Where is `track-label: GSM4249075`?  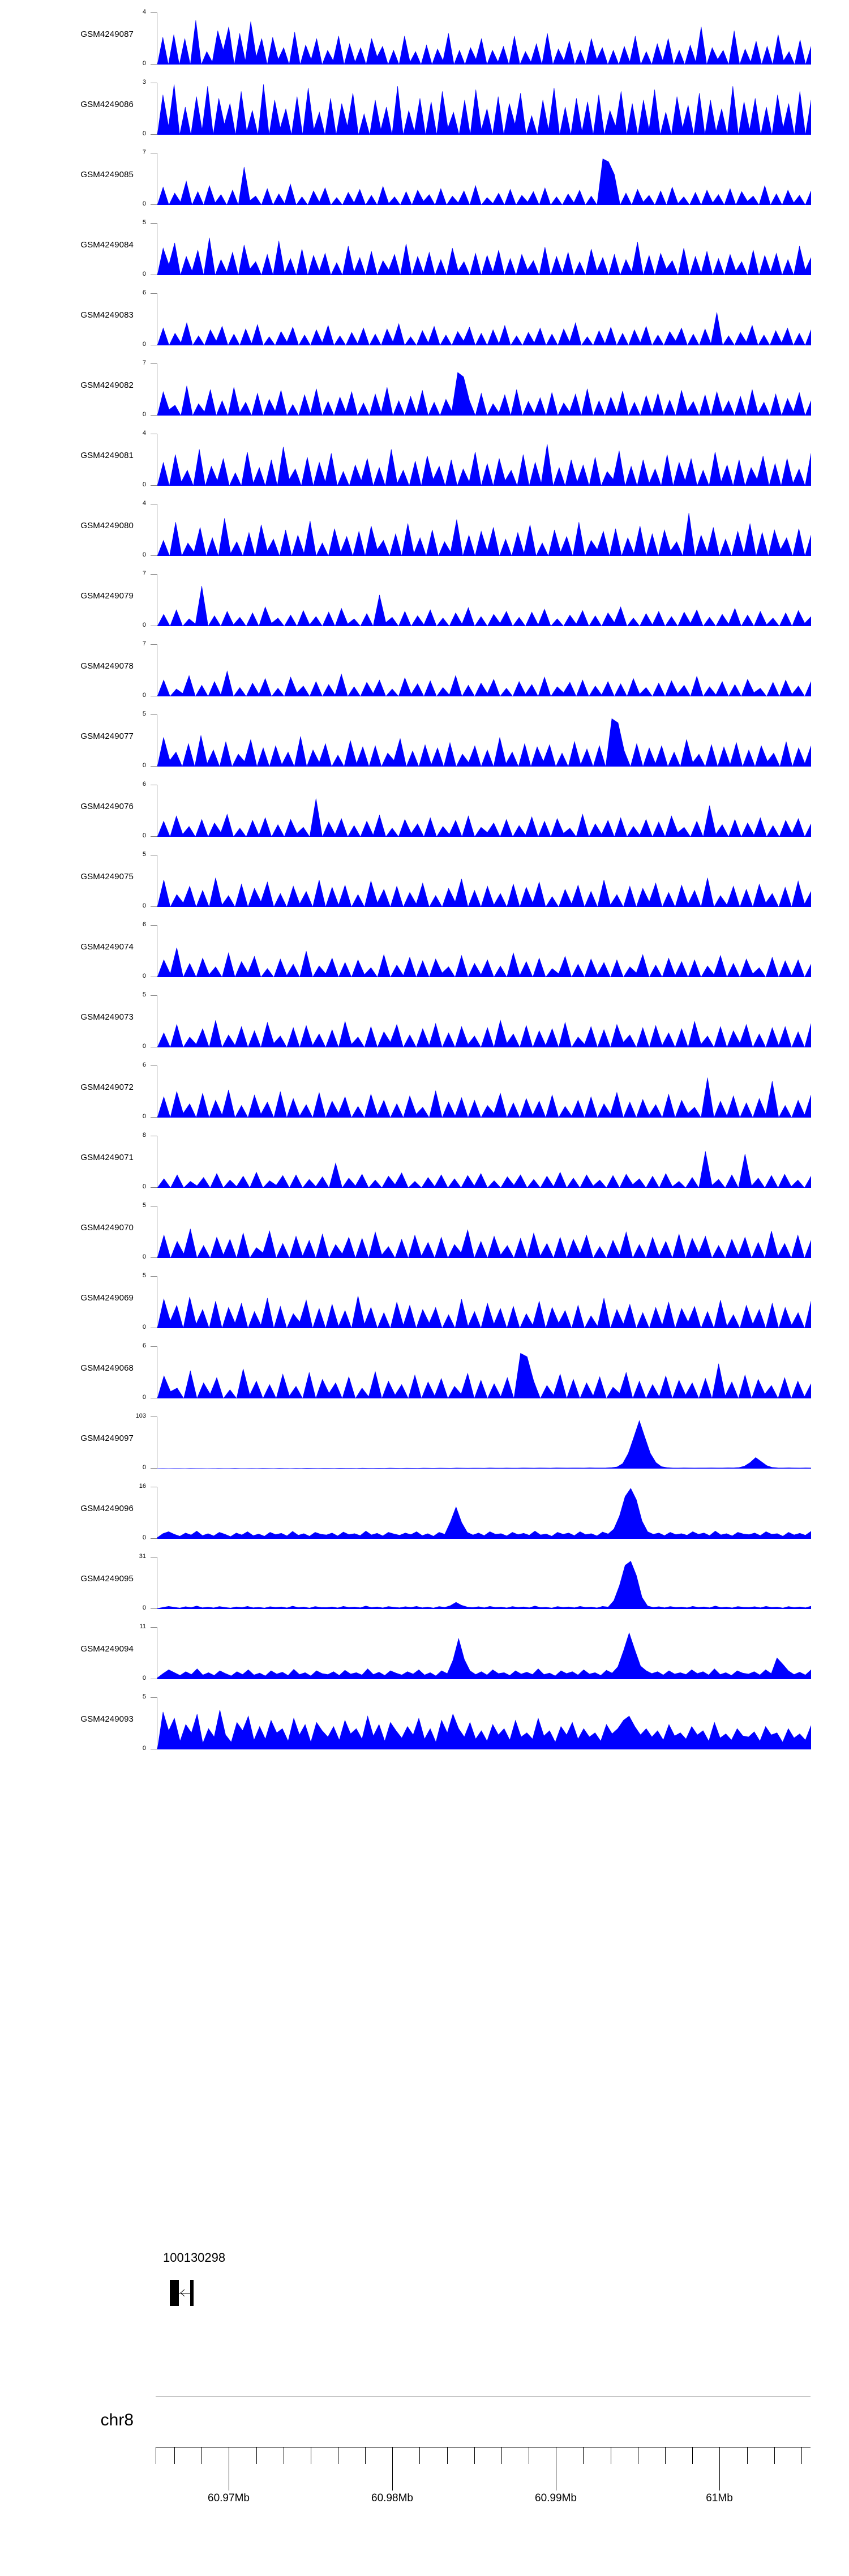 track-label: GSM4249075 is located at coordinates (107, 877).